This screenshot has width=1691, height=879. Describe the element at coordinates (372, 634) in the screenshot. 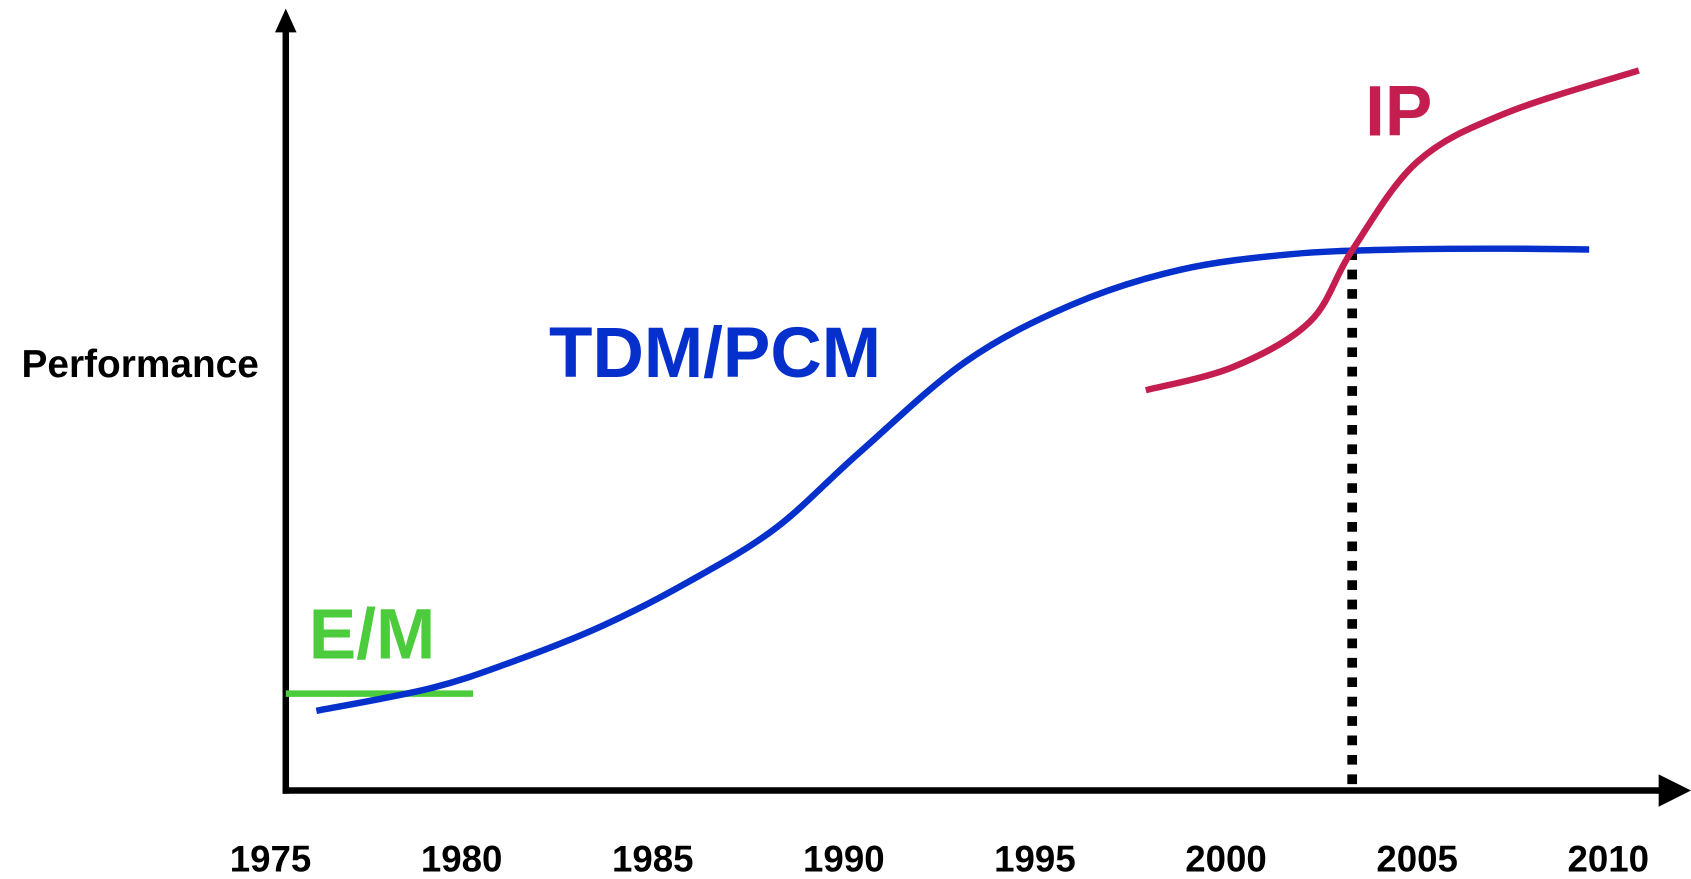

I see `series-label: E/M` at that location.